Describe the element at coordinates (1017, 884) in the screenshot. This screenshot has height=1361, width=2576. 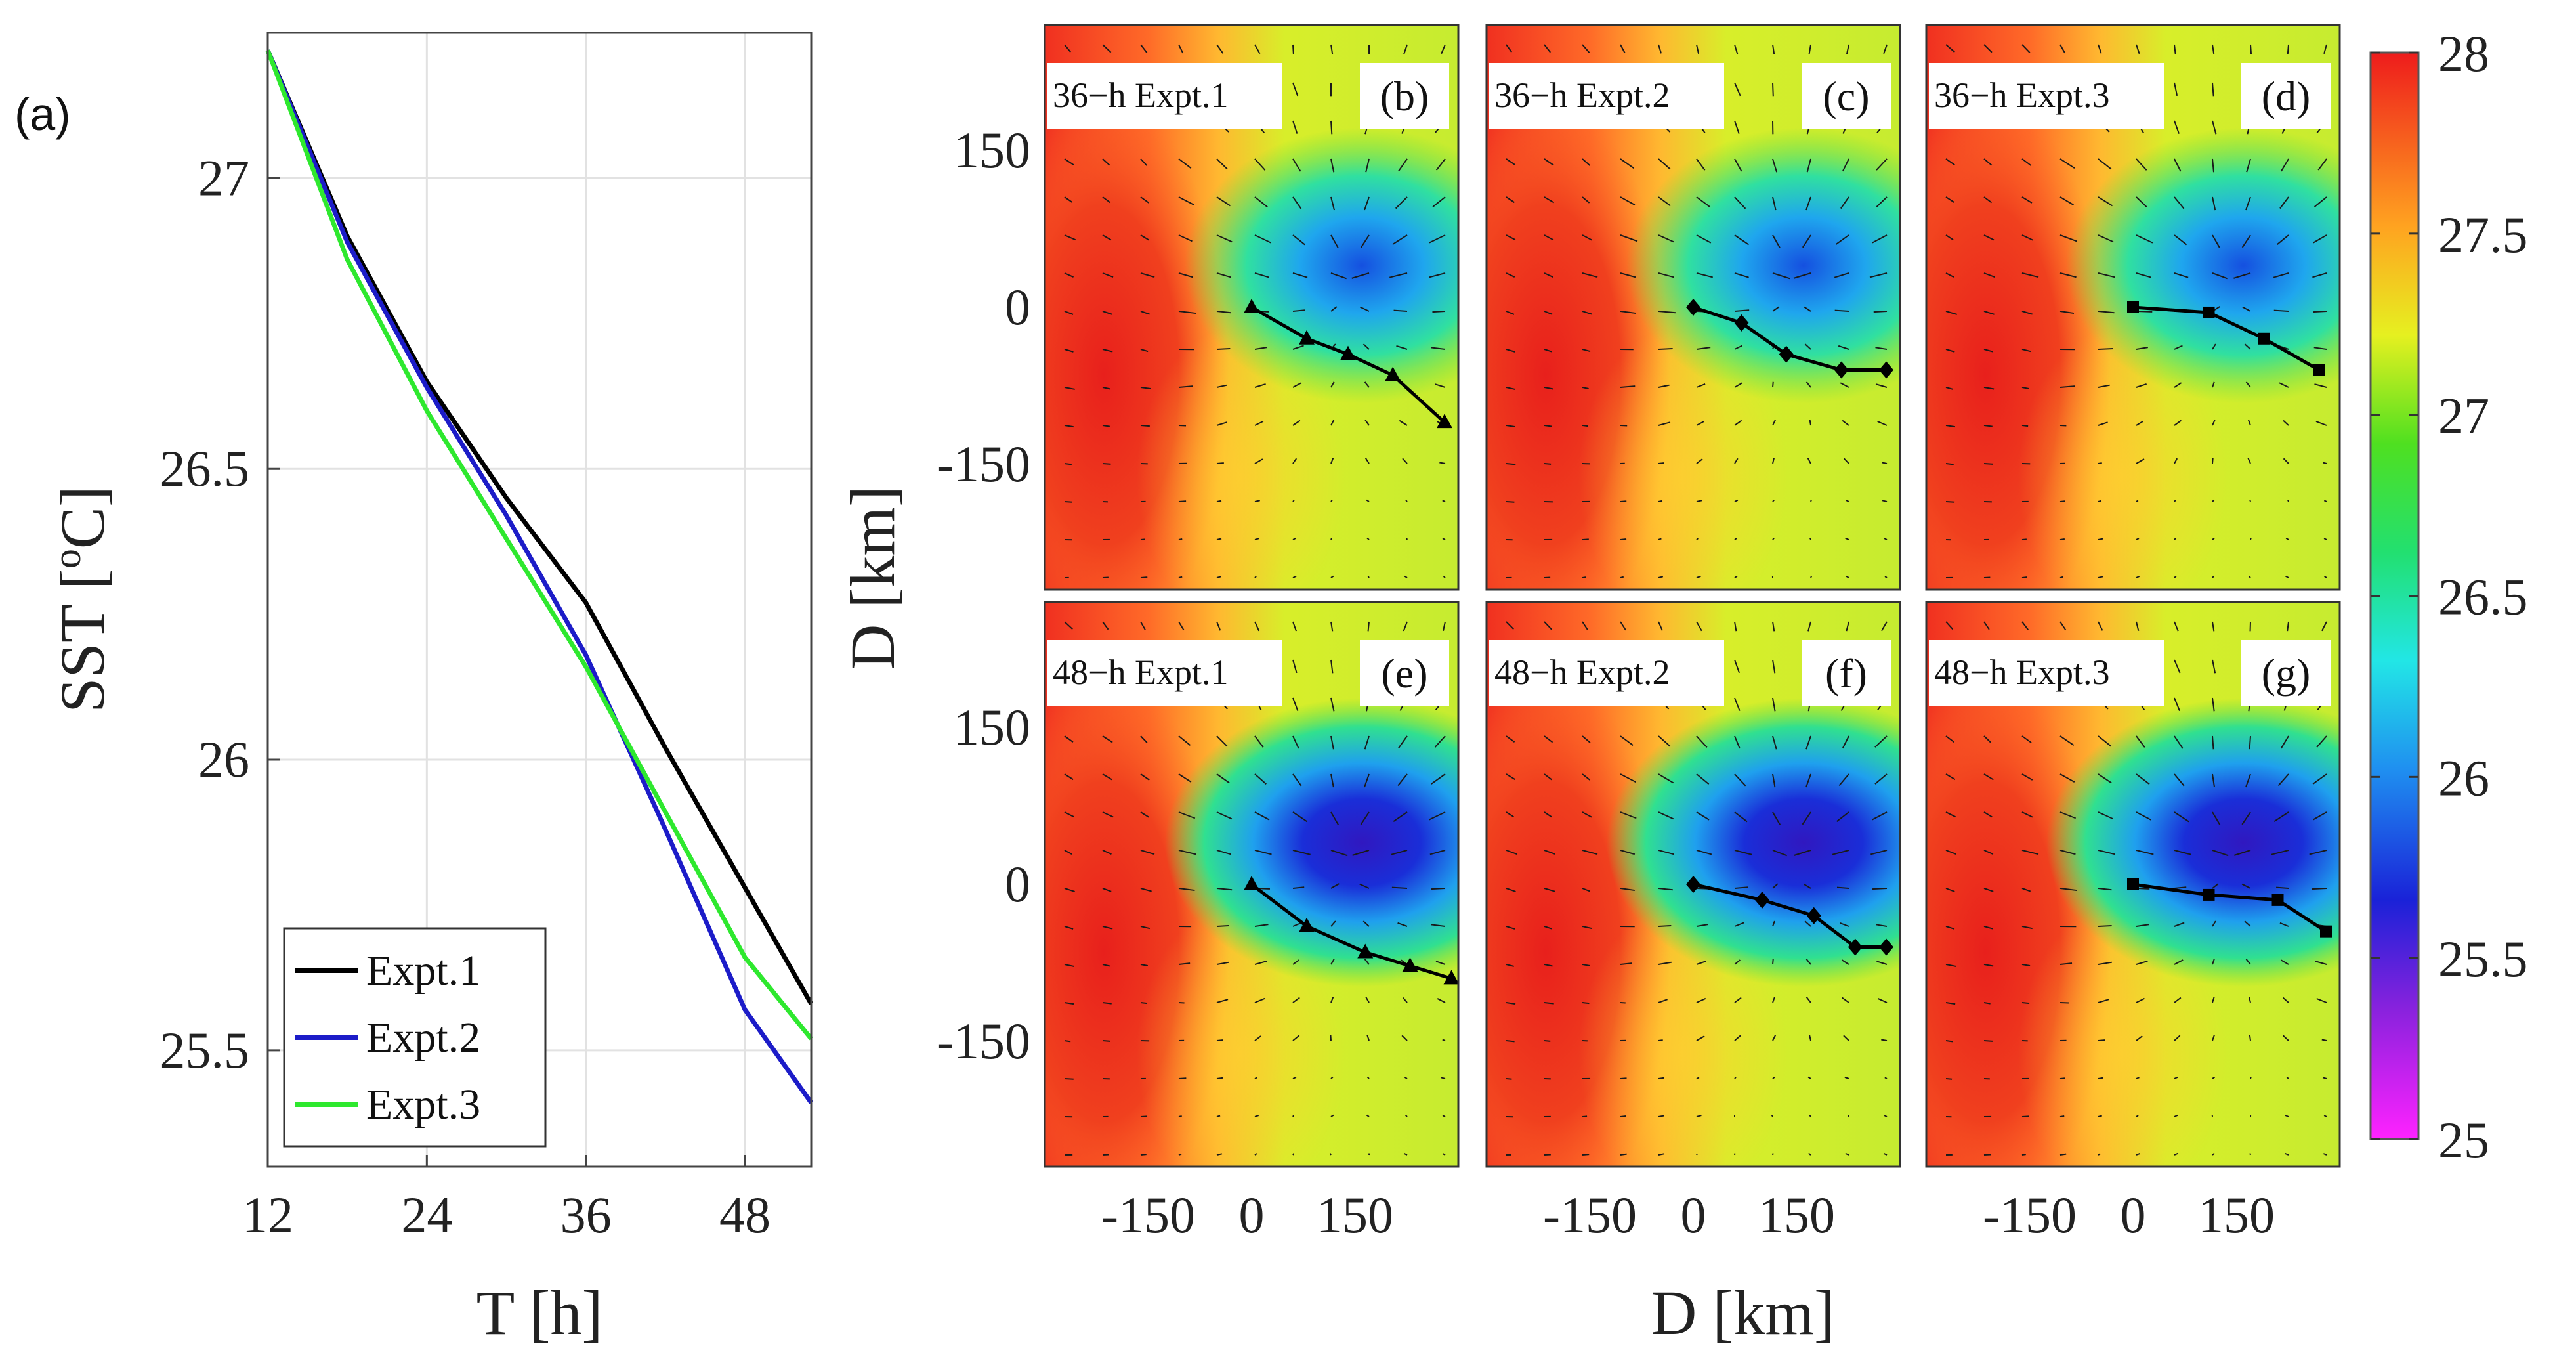
I see `map-y-tick-label: 0` at that location.